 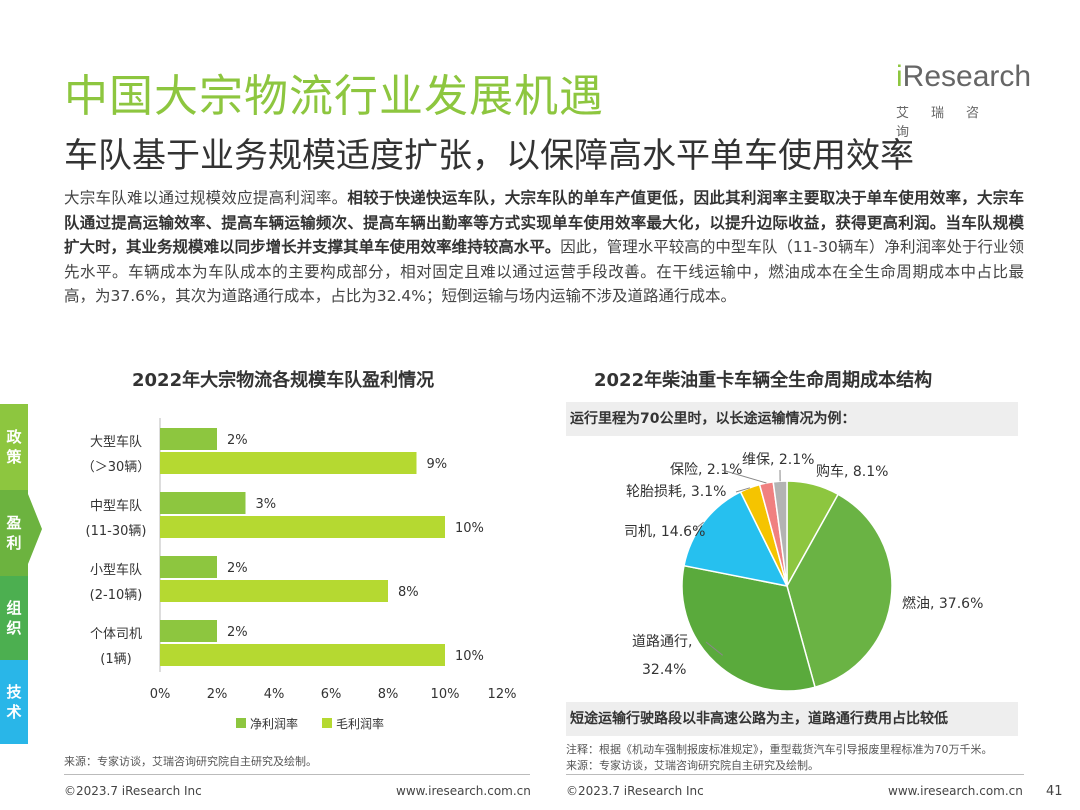 What do you see at coordinates (692, 765) in the screenshot?
I see `right-source: 来源：专家访谈，艾瑞咨询研究院自主研究及绘制。` at bounding box center [692, 765].